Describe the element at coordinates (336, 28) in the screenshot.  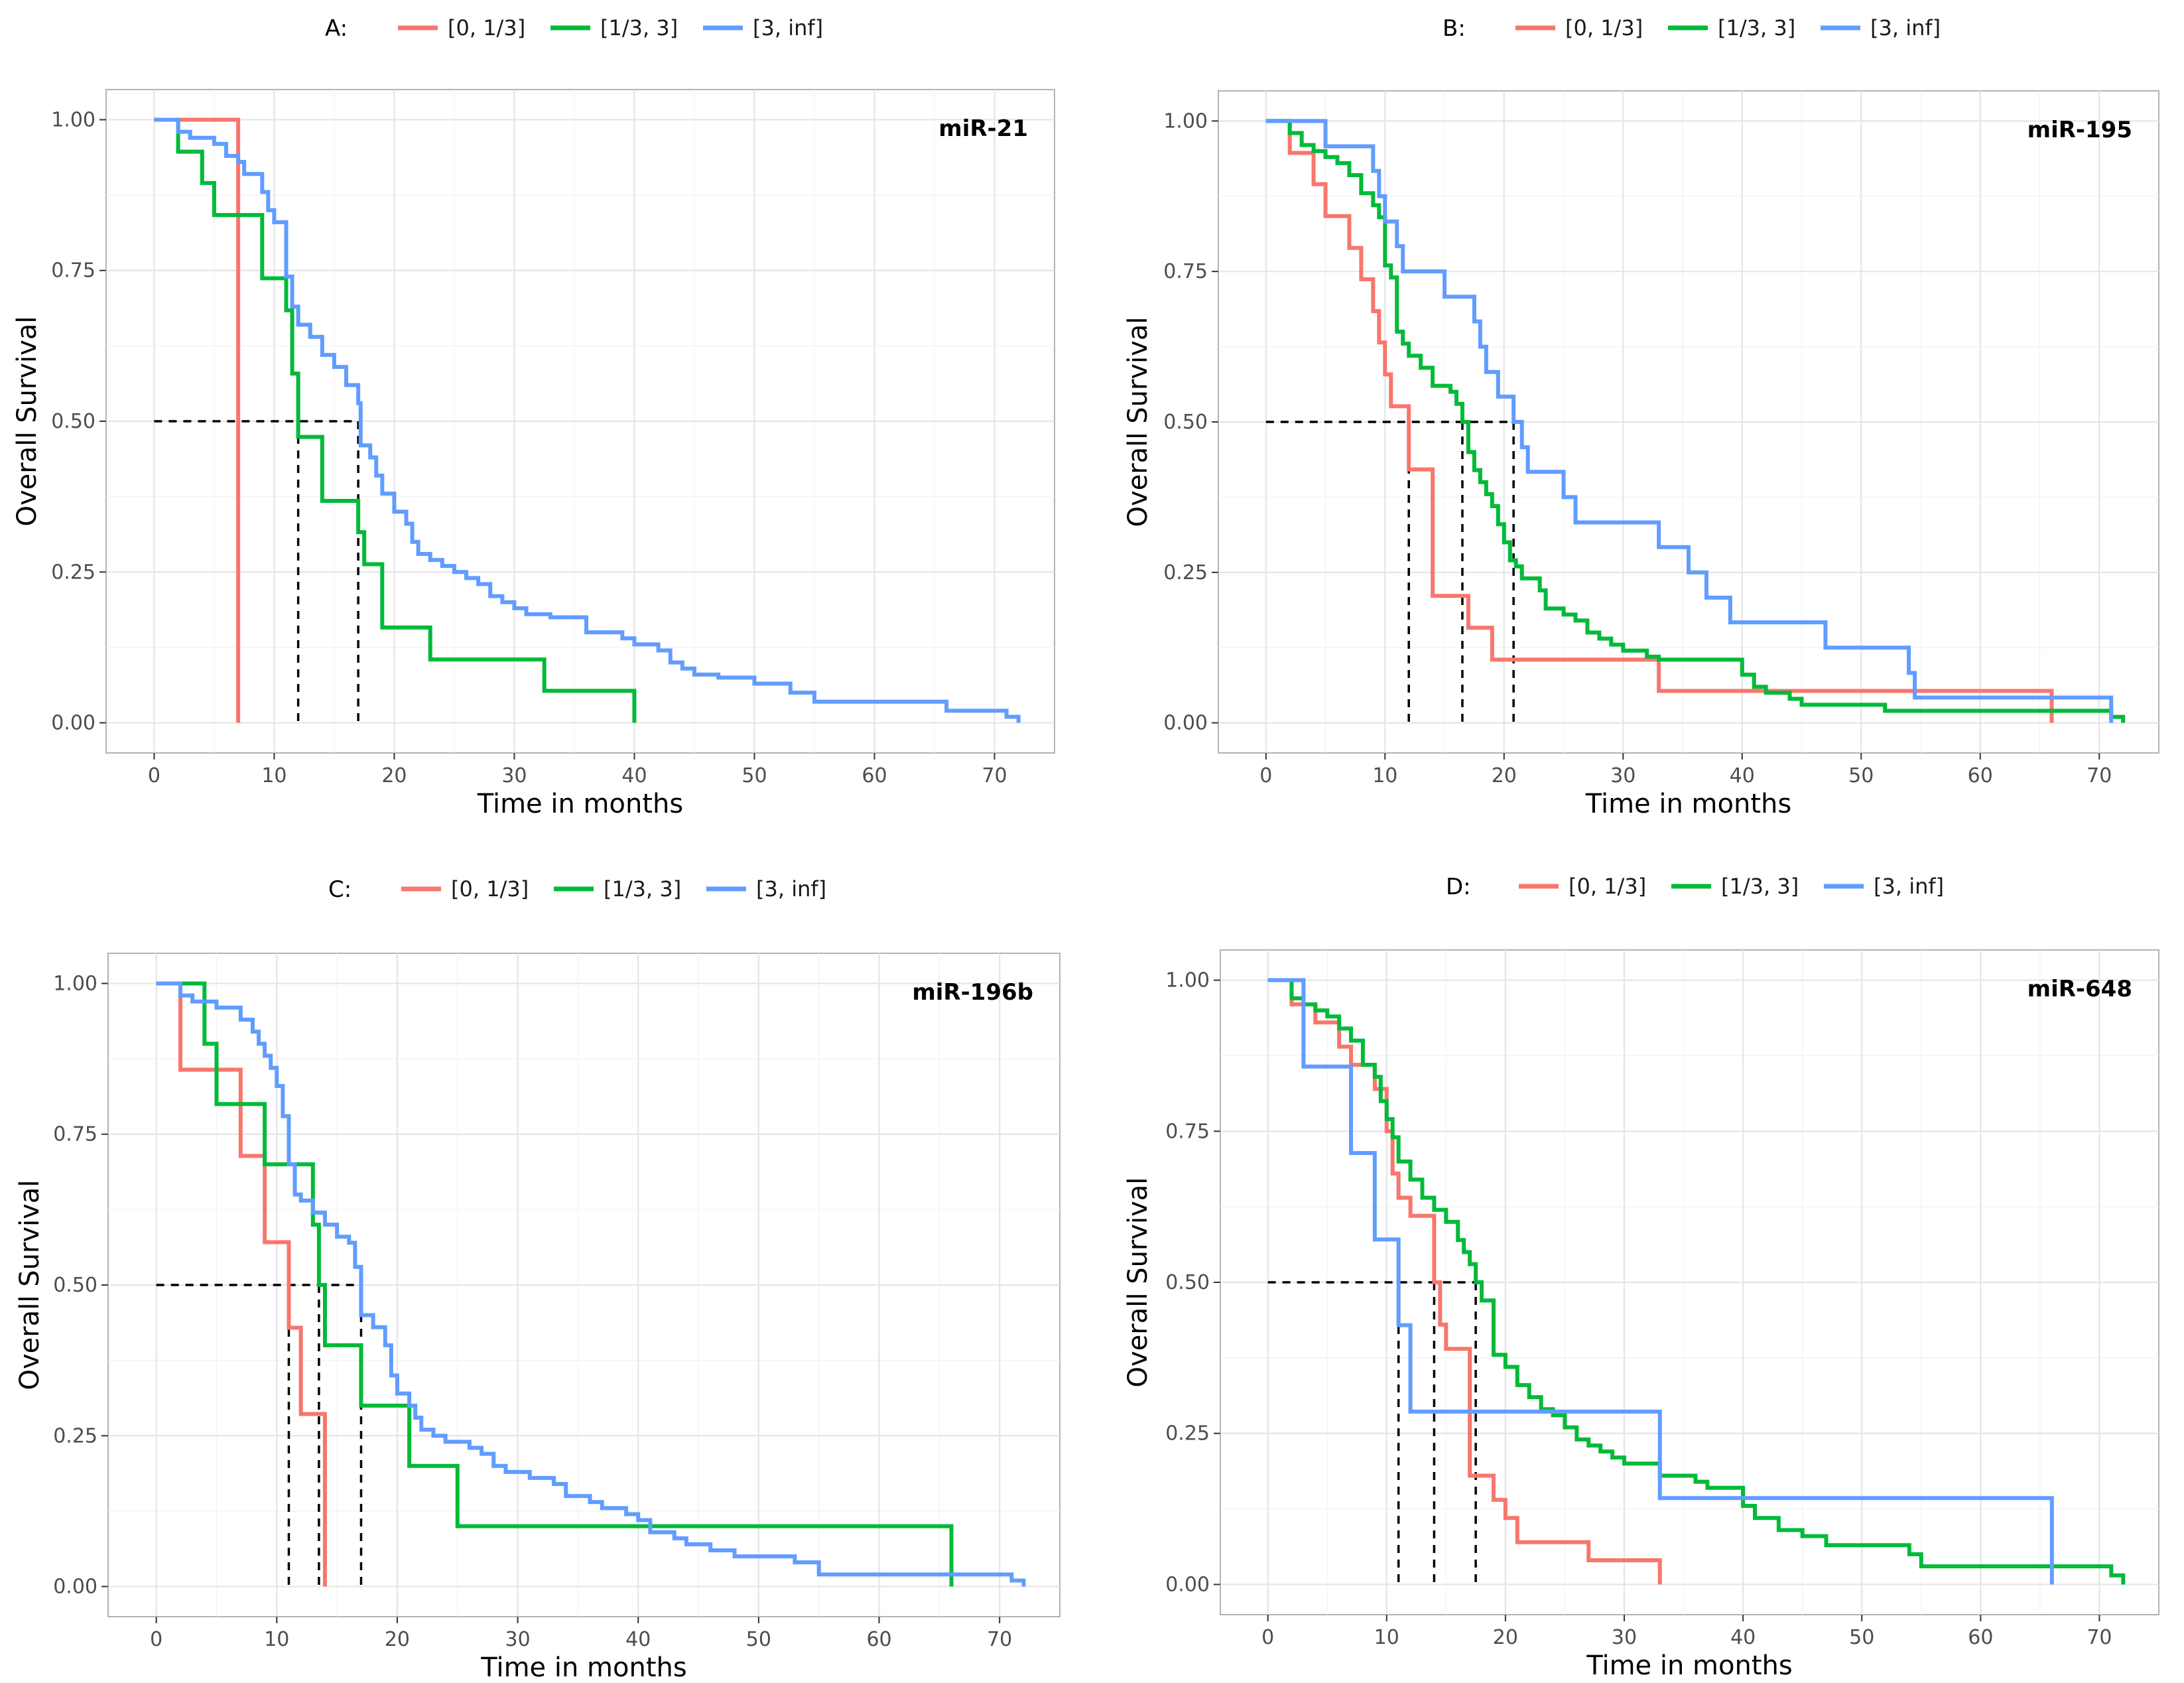
I see `legend-title: A:` at that location.